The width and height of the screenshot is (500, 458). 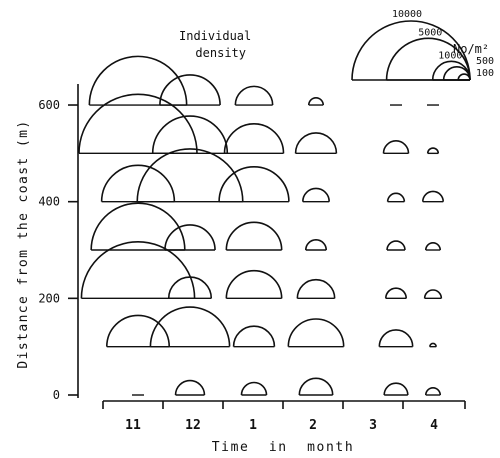 I want to click on x-tick-label: 11, so click(x=133, y=425).